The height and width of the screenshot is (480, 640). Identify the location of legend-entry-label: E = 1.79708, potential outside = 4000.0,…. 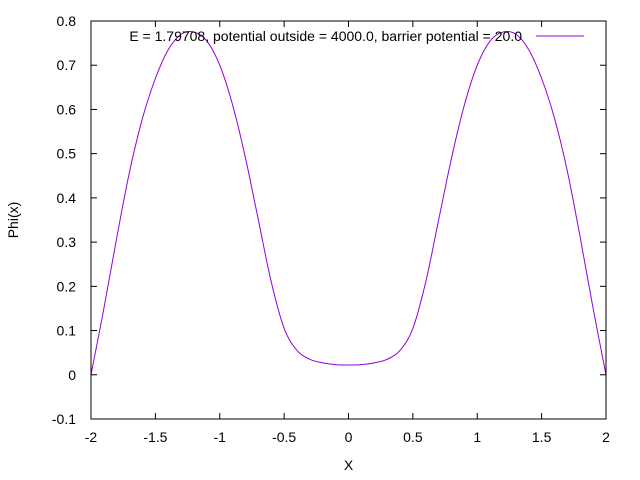
(325, 36).